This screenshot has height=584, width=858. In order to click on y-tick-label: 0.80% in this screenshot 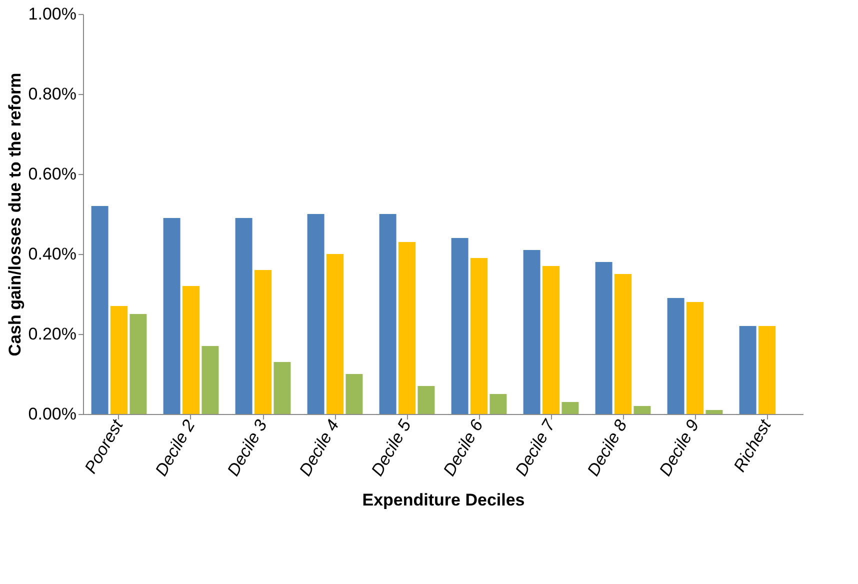, I will do `click(52, 94)`.